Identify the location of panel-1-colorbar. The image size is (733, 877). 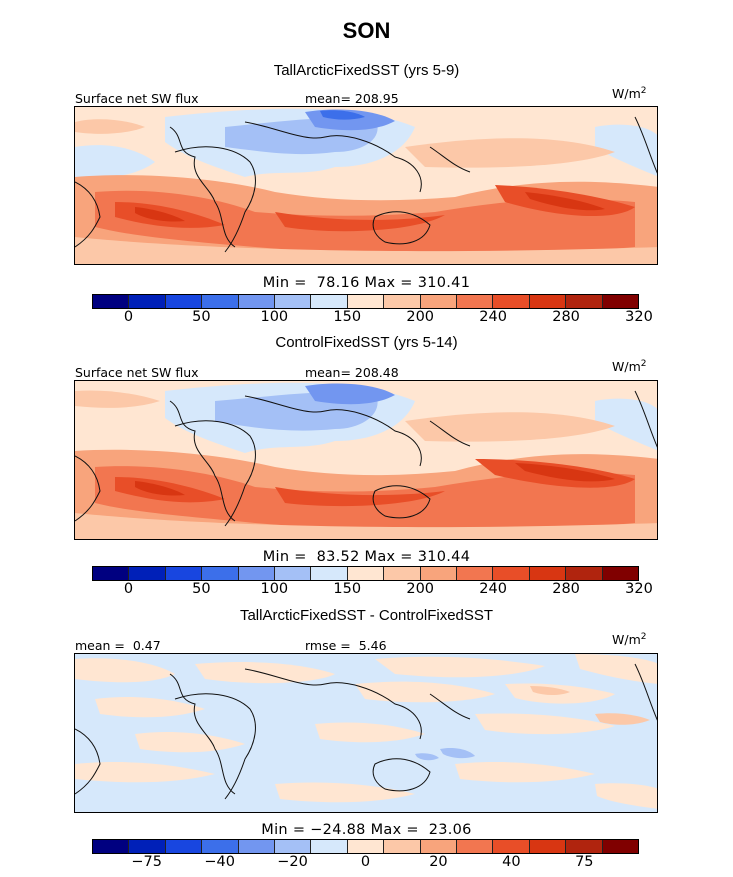
(365, 301).